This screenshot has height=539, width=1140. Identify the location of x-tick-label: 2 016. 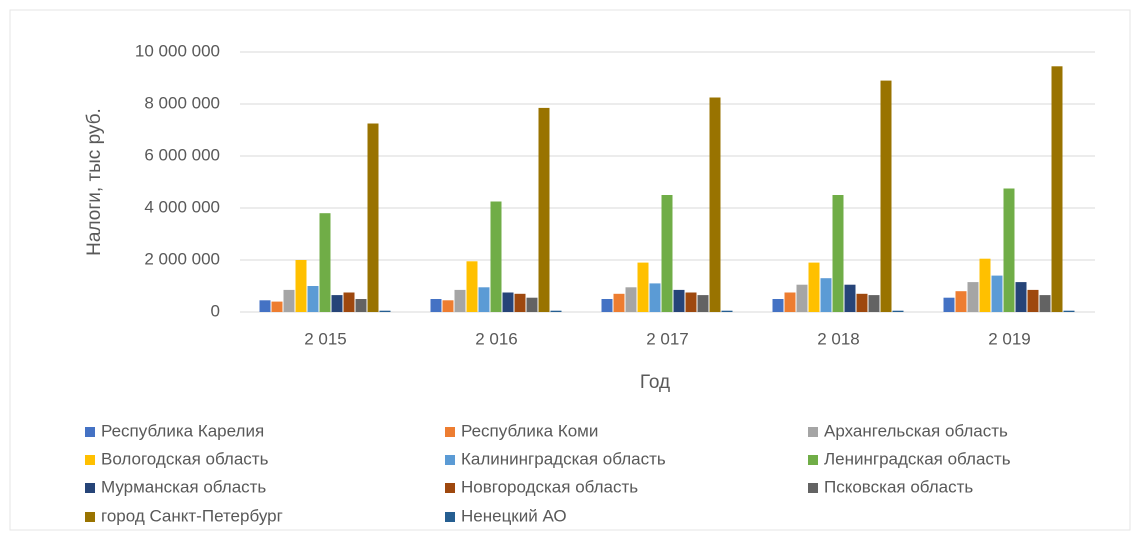
(496, 338).